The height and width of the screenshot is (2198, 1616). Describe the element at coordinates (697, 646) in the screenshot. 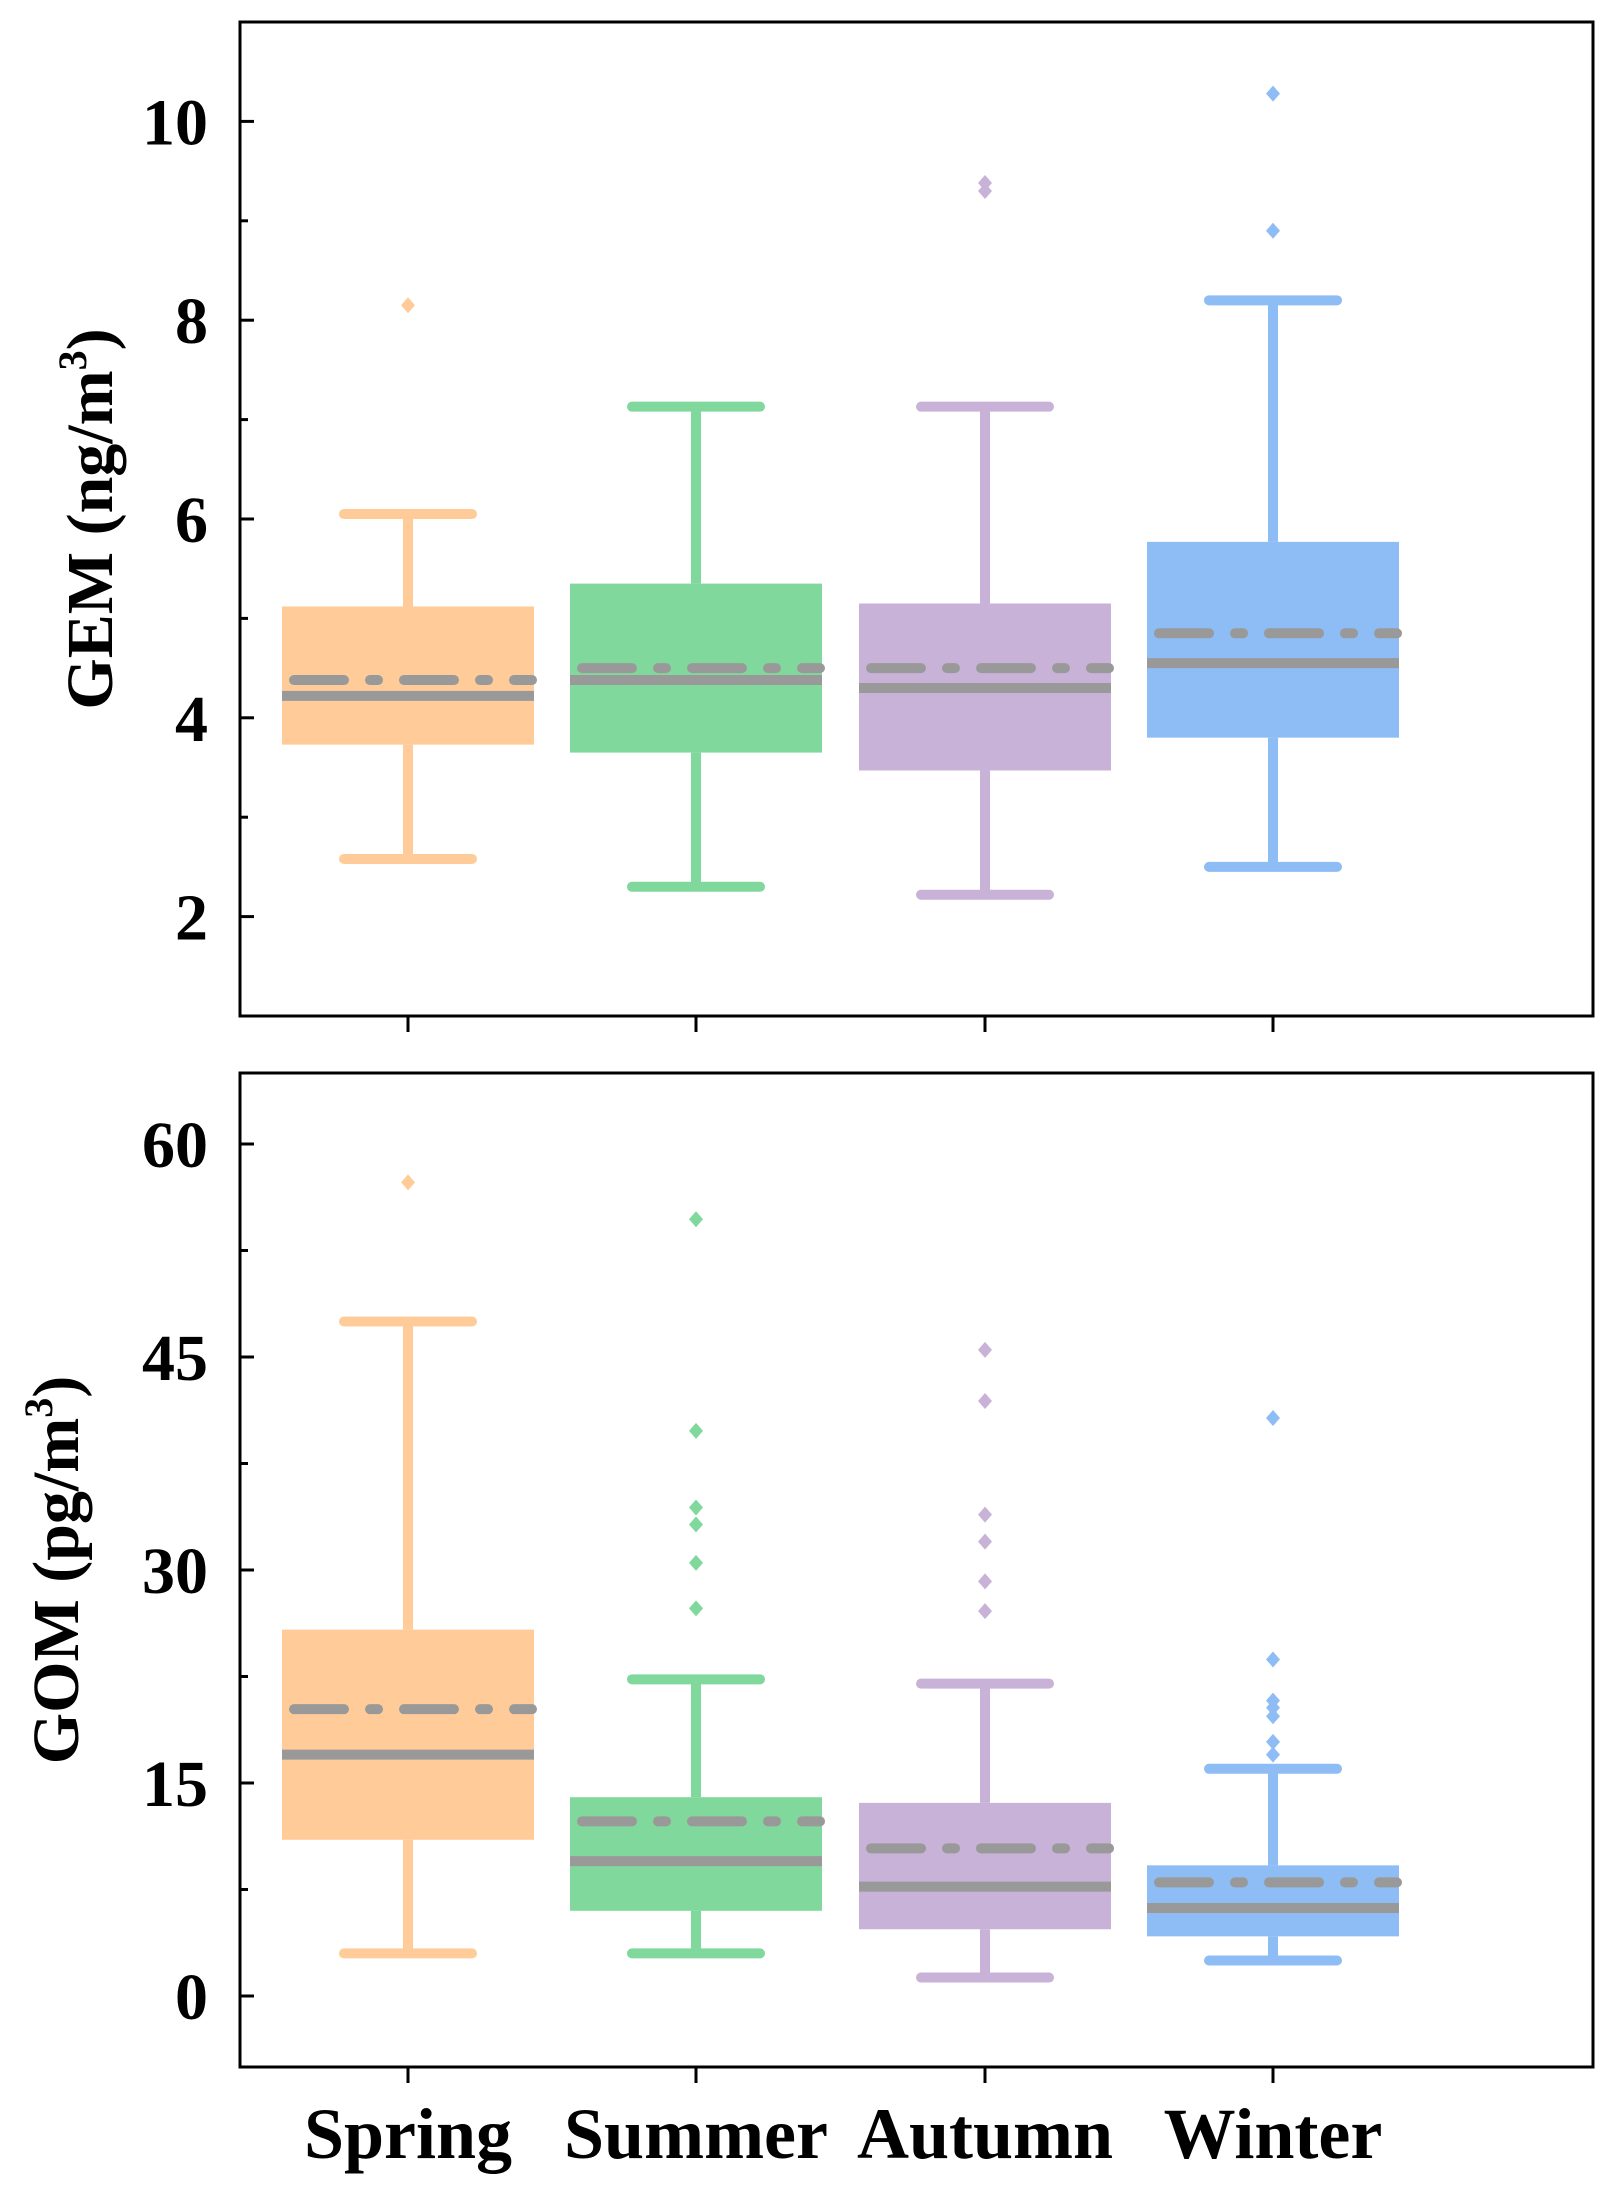

I see `gem-box-summer` at that location.